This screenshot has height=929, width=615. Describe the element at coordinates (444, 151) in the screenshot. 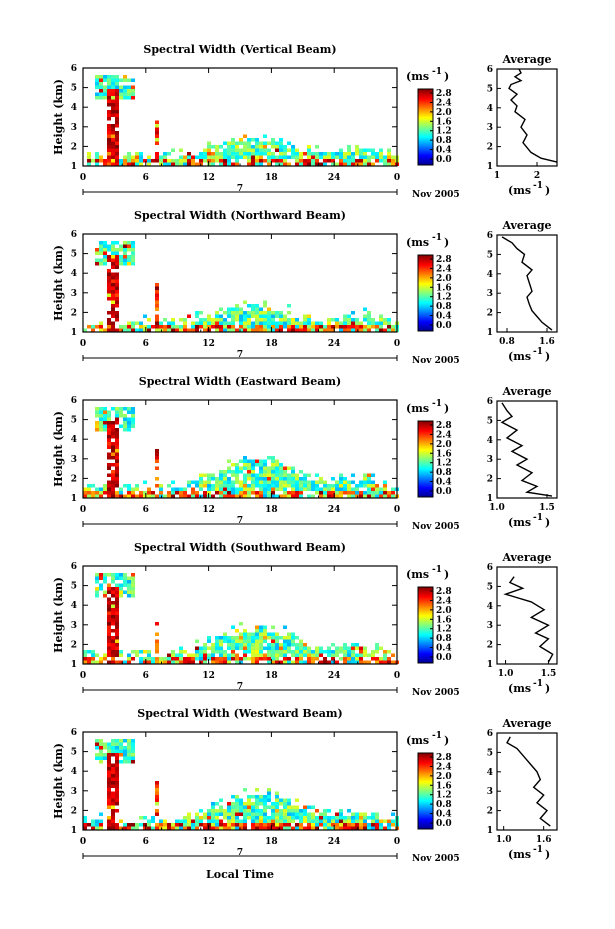

I see `colorbar-tick-label: 0.4` at that location.